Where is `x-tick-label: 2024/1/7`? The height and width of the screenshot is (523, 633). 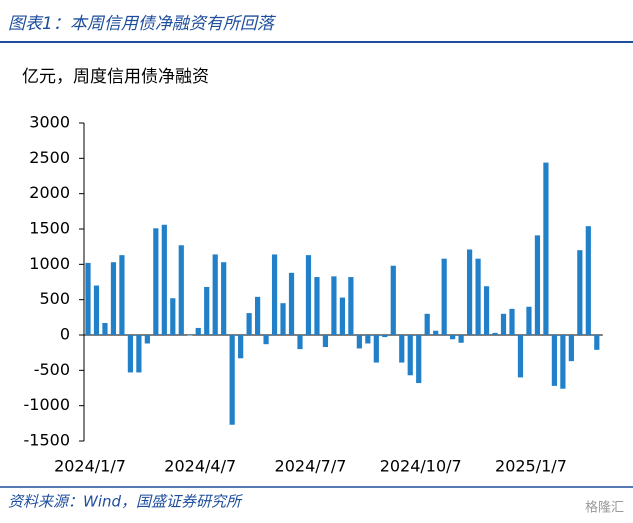
x-tick-label: 2024/1/7 is located at coordinates (90, 466).